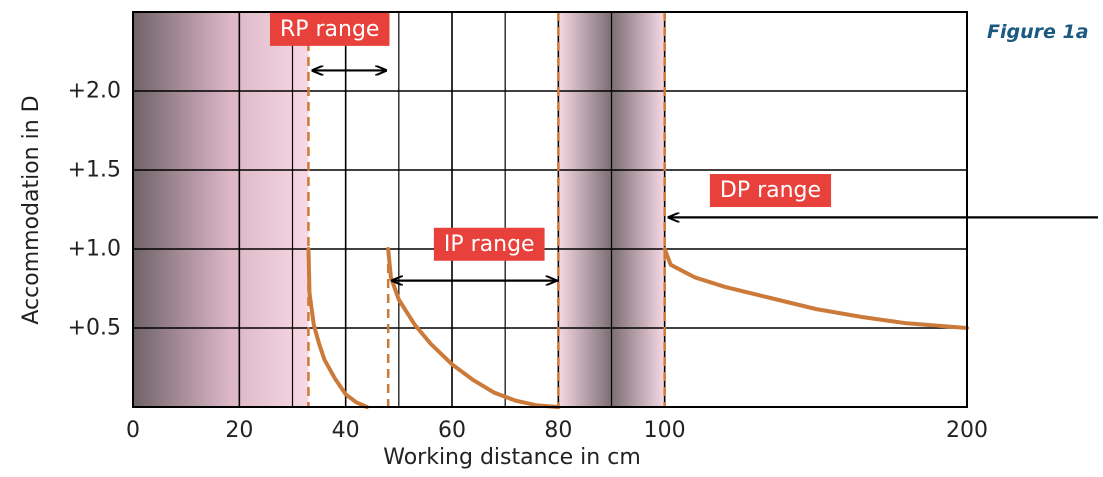 This screenshot has width=1103, height=477. What do you see at coordinates (512, 457) in the screenshot?
I see `x-axis-title: Working distance in cm` at bounding box center [512, 457].